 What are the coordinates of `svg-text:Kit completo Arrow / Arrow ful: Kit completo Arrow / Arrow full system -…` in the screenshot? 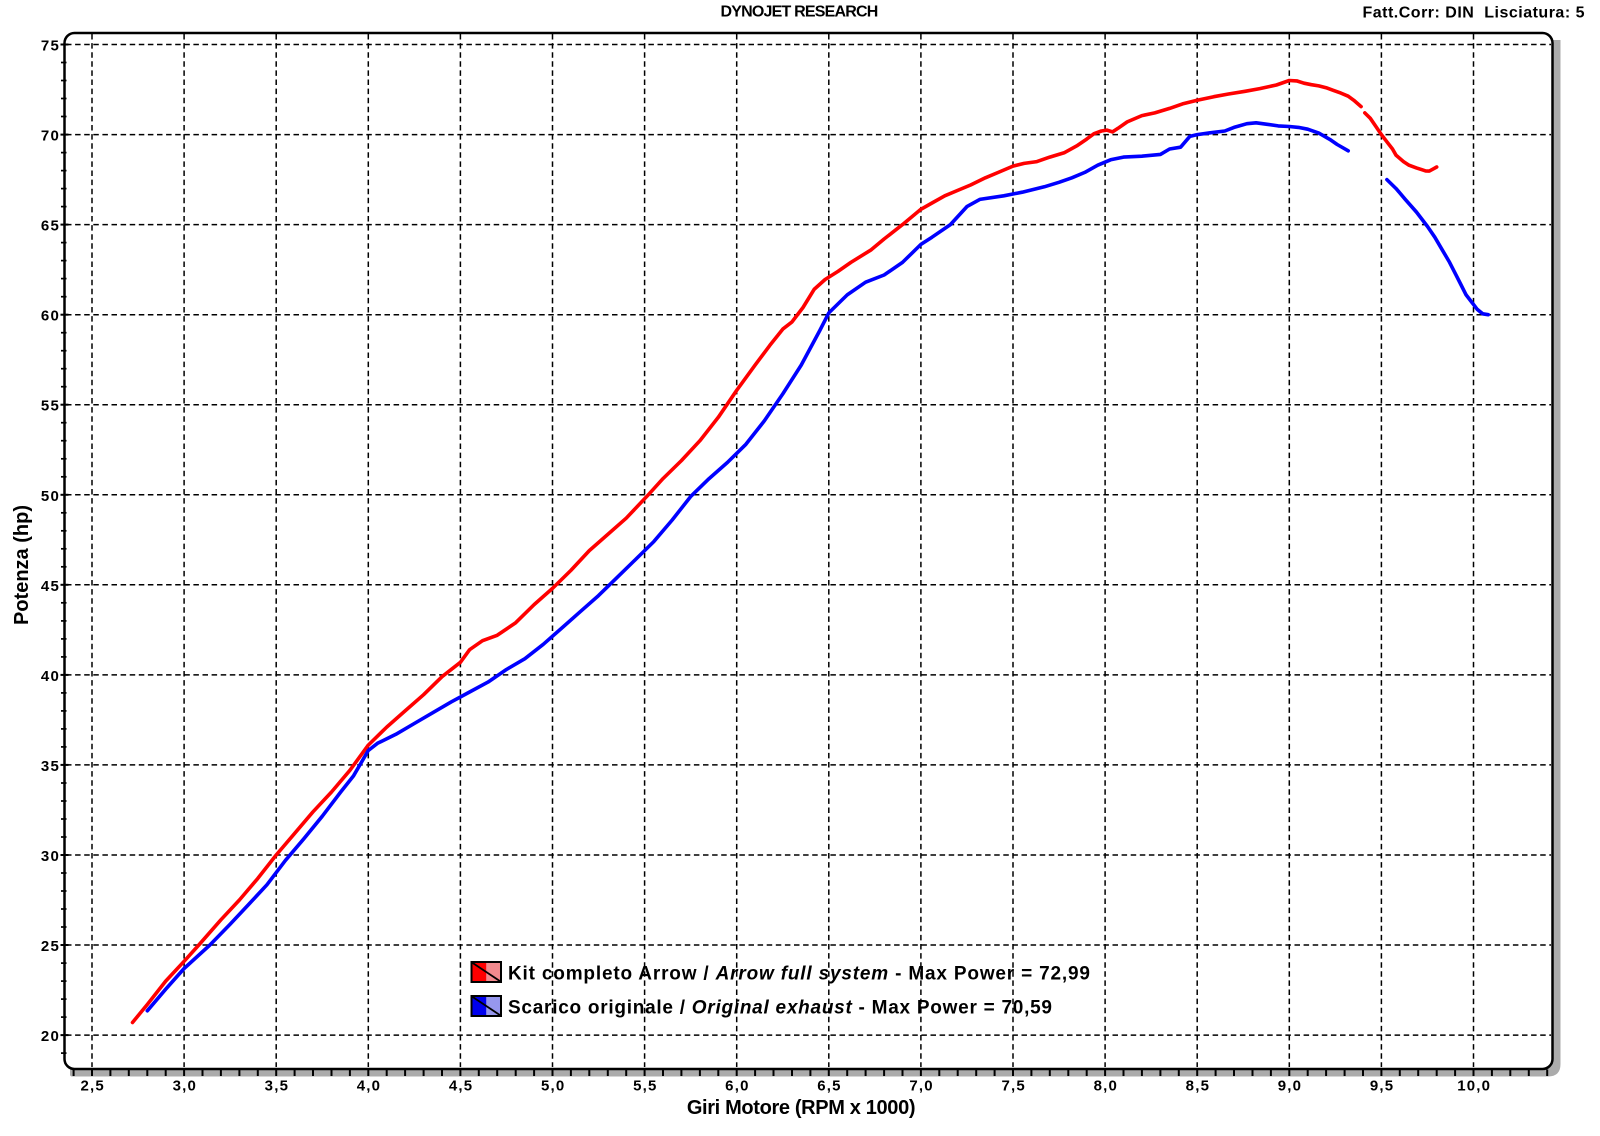 It's located at (799, 974).